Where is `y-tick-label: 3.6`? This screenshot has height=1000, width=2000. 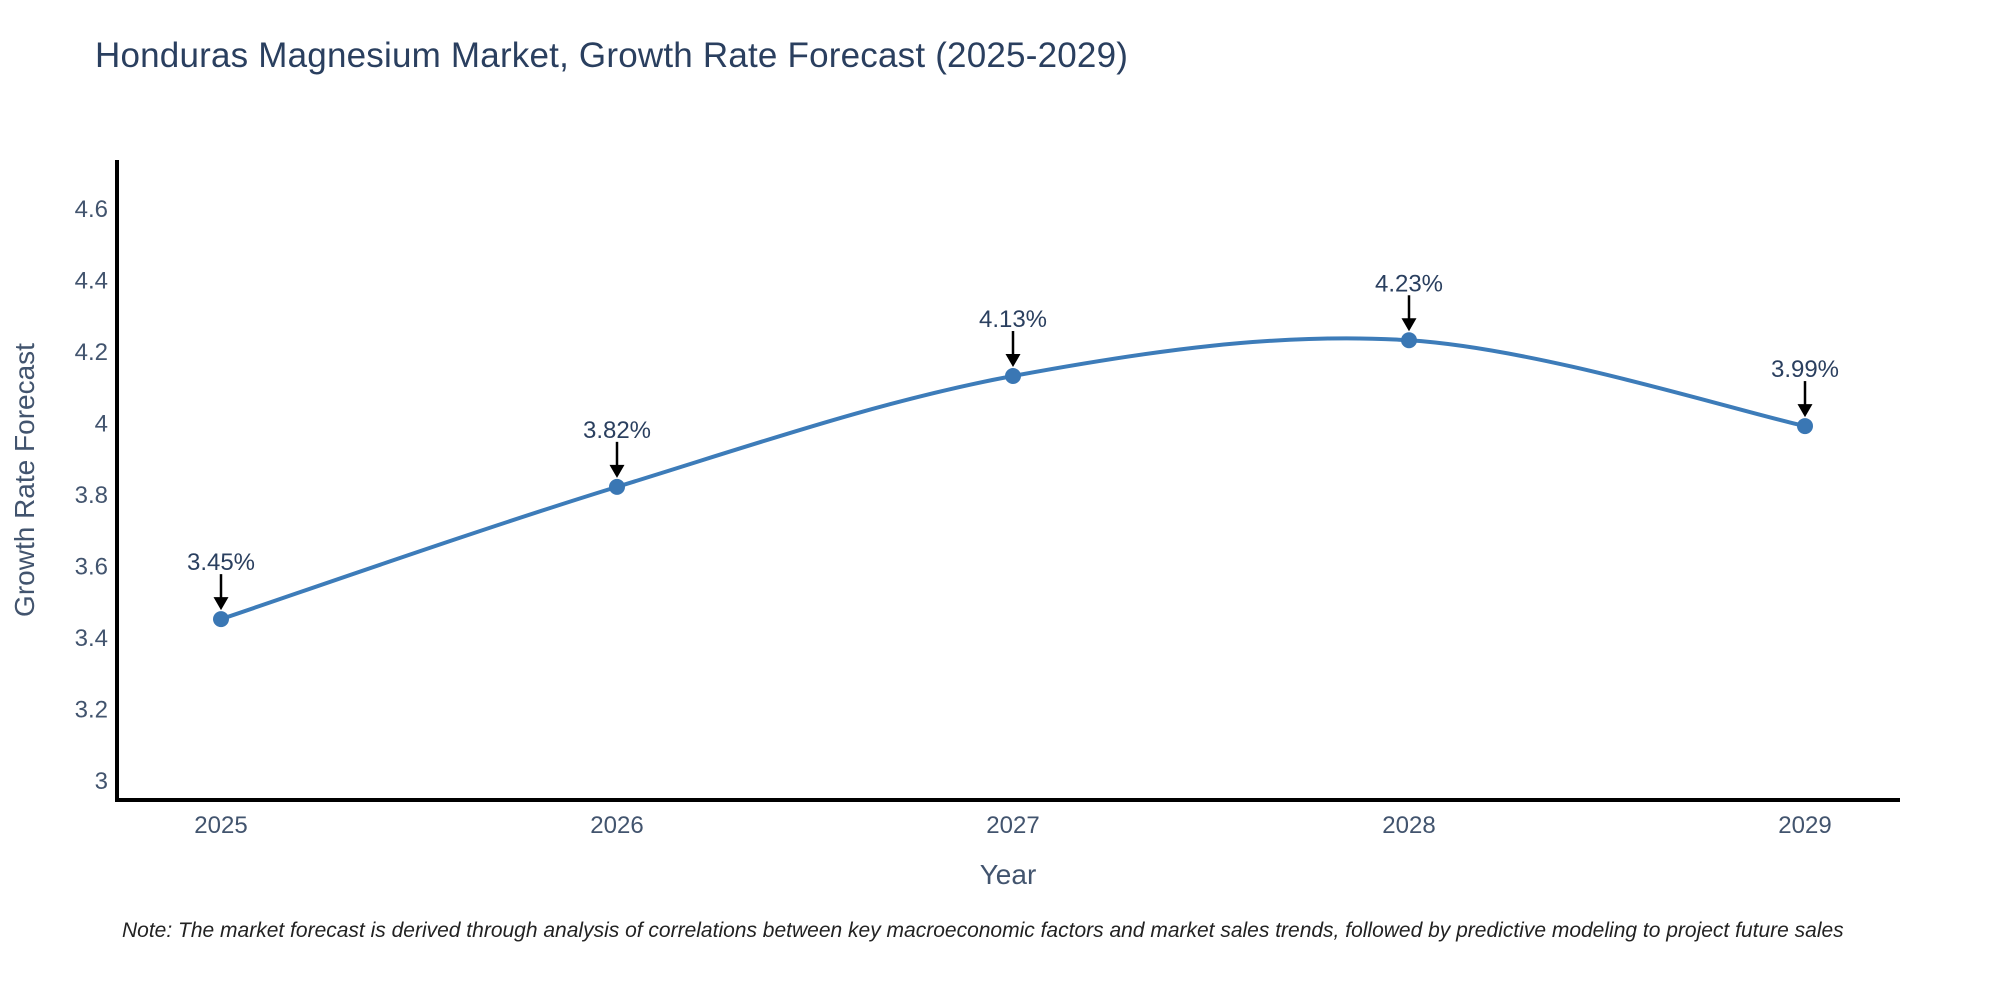 y-tick-label: 3.6 is located at coordinates (91, 567).